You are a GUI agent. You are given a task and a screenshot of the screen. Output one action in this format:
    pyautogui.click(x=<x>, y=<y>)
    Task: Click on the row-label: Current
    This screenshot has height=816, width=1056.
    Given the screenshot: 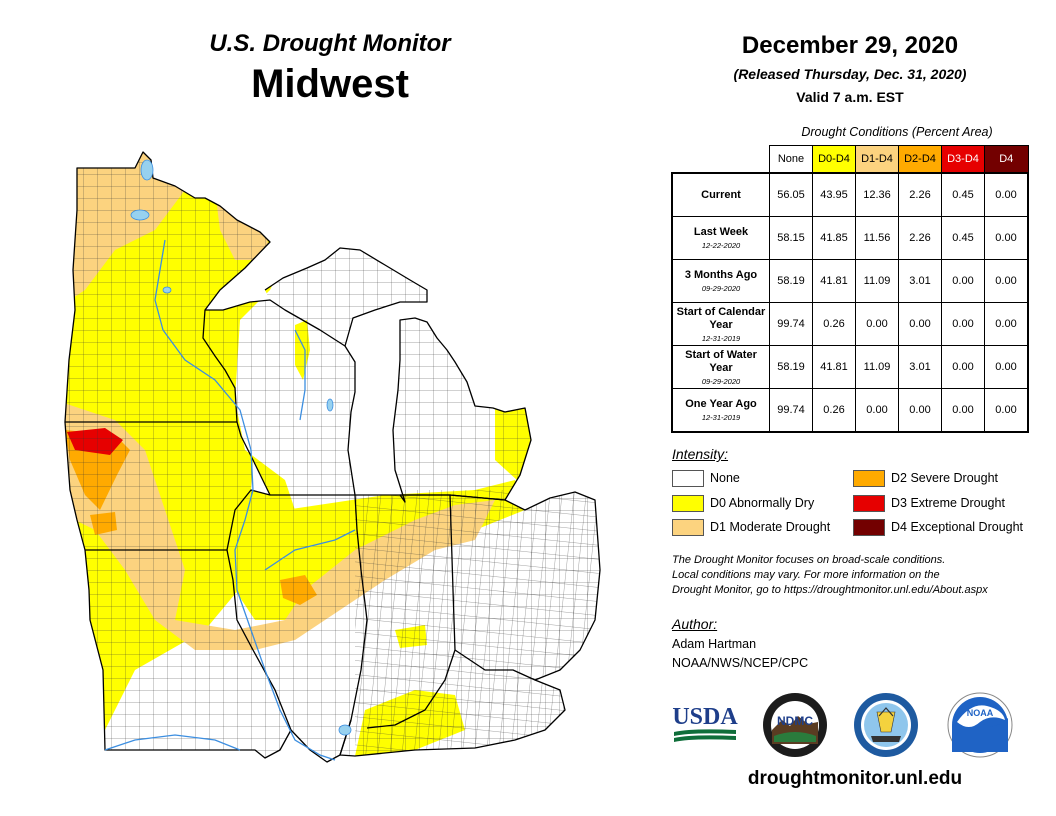 What is the action you would take?
    pyautogui.click(x=720, y=194)
    